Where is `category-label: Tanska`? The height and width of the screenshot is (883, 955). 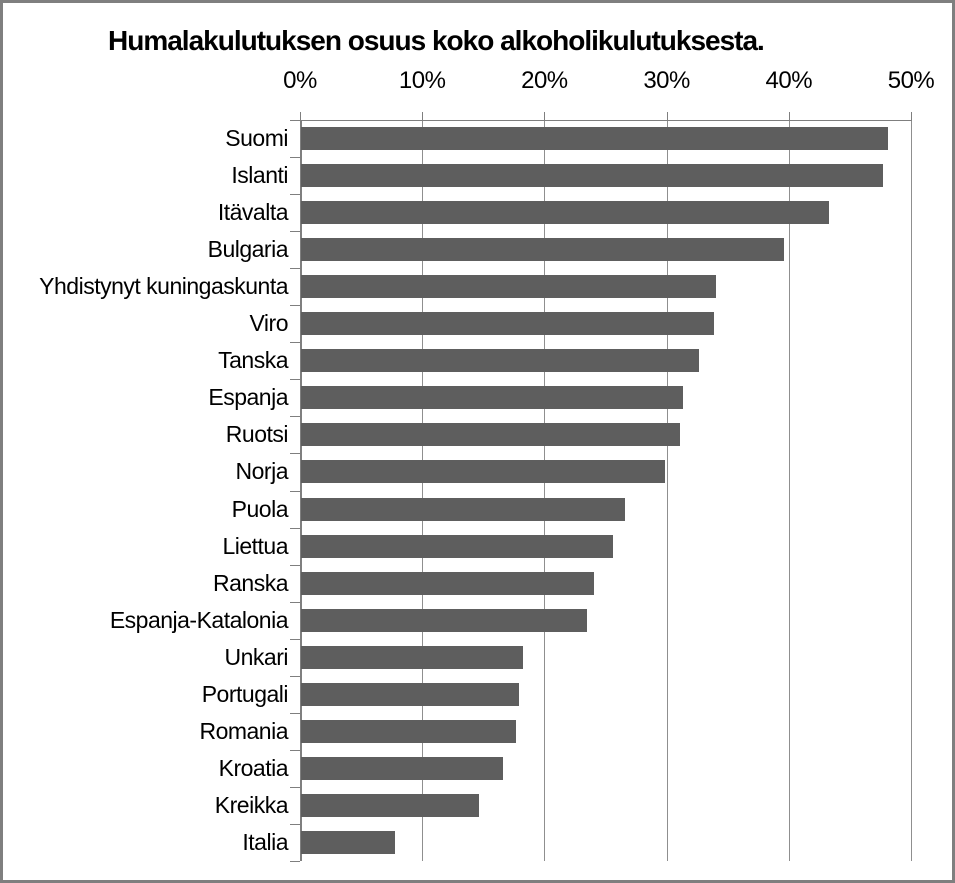
category-label: Tanska is located at coordinates (253, 360).